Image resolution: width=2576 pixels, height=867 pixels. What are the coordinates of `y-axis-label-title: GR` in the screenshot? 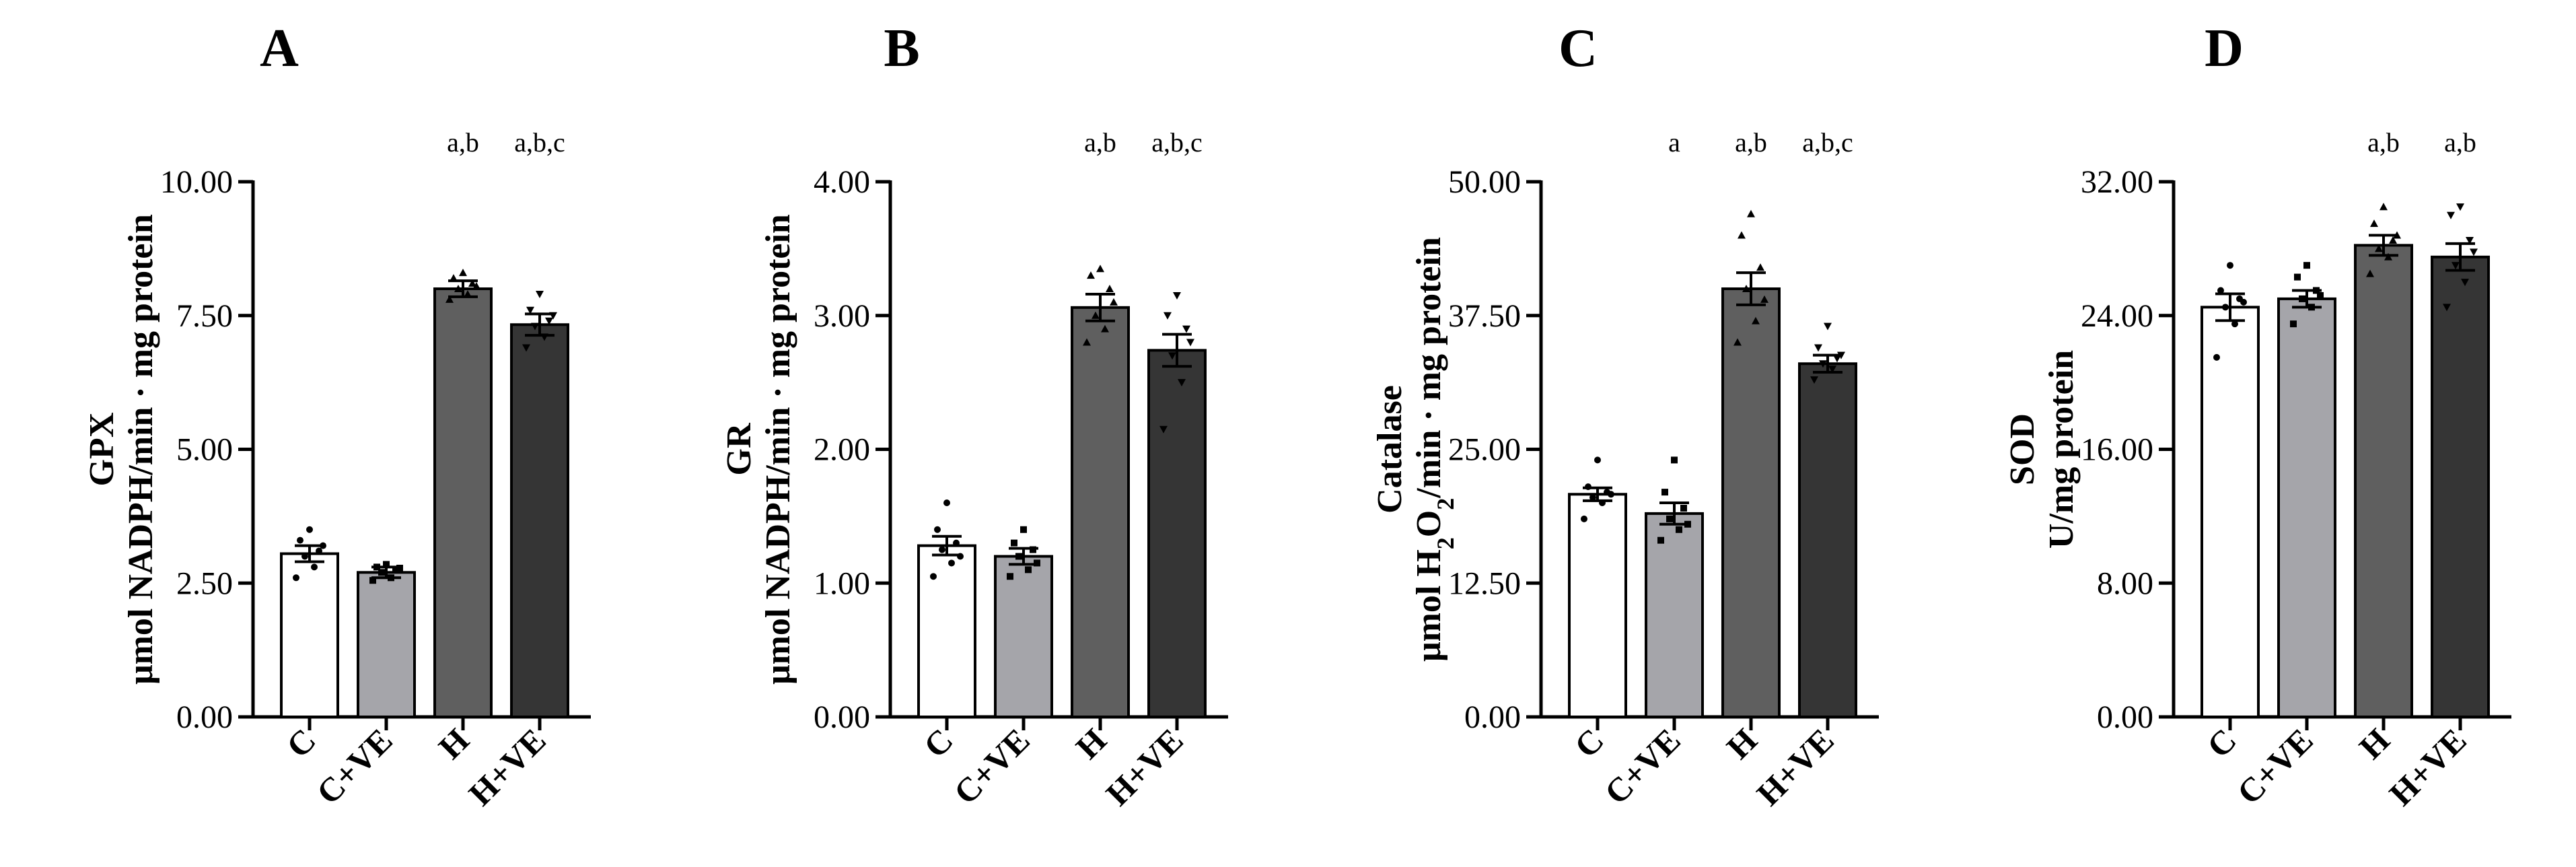 It's located at (739, 449).